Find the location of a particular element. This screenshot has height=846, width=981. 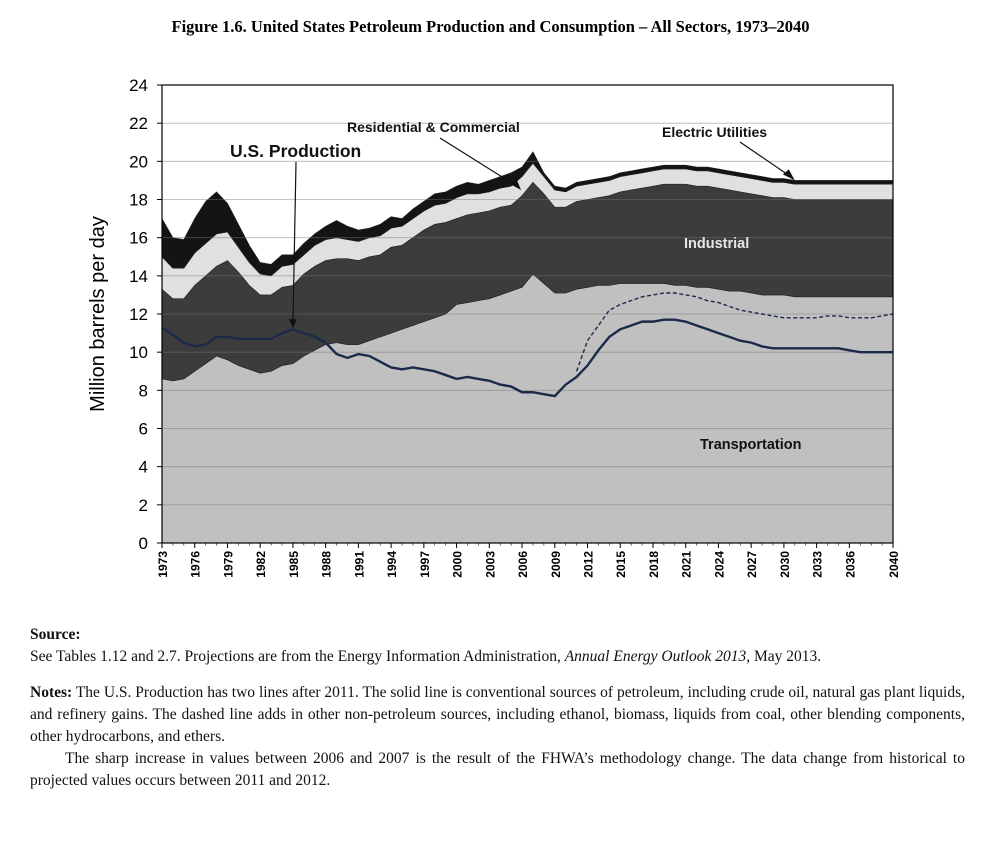

annotation-electric-utilities: Electric Utilities is located at coordinates (714, 132).